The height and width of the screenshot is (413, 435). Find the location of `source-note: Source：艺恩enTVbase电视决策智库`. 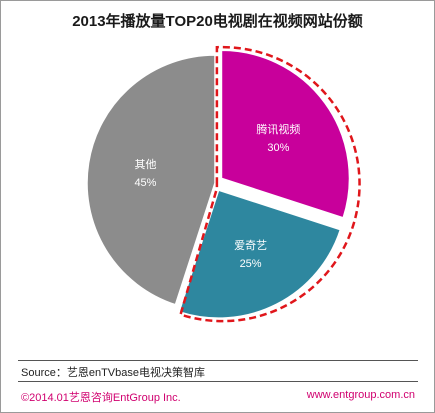

source-note: Source：艺恩enTVbase电视决策智库 is located at coordinates (113, 373).